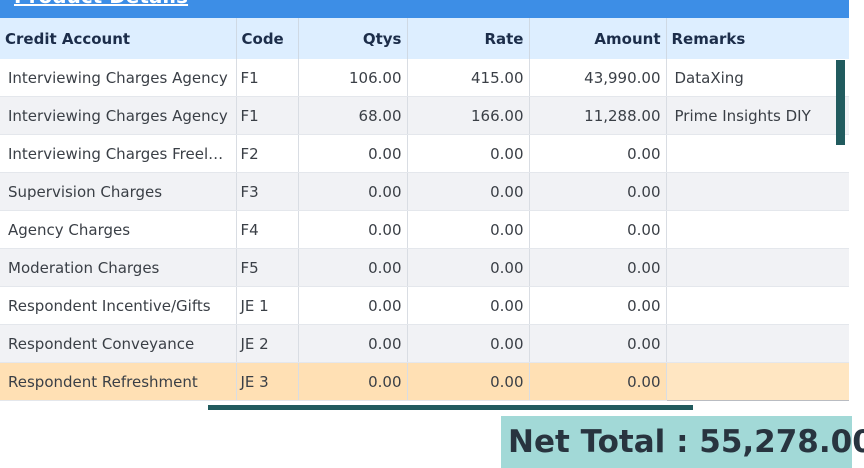  I want to click on cell-credit-account: Respondent Refreshment, so click(118, 381).